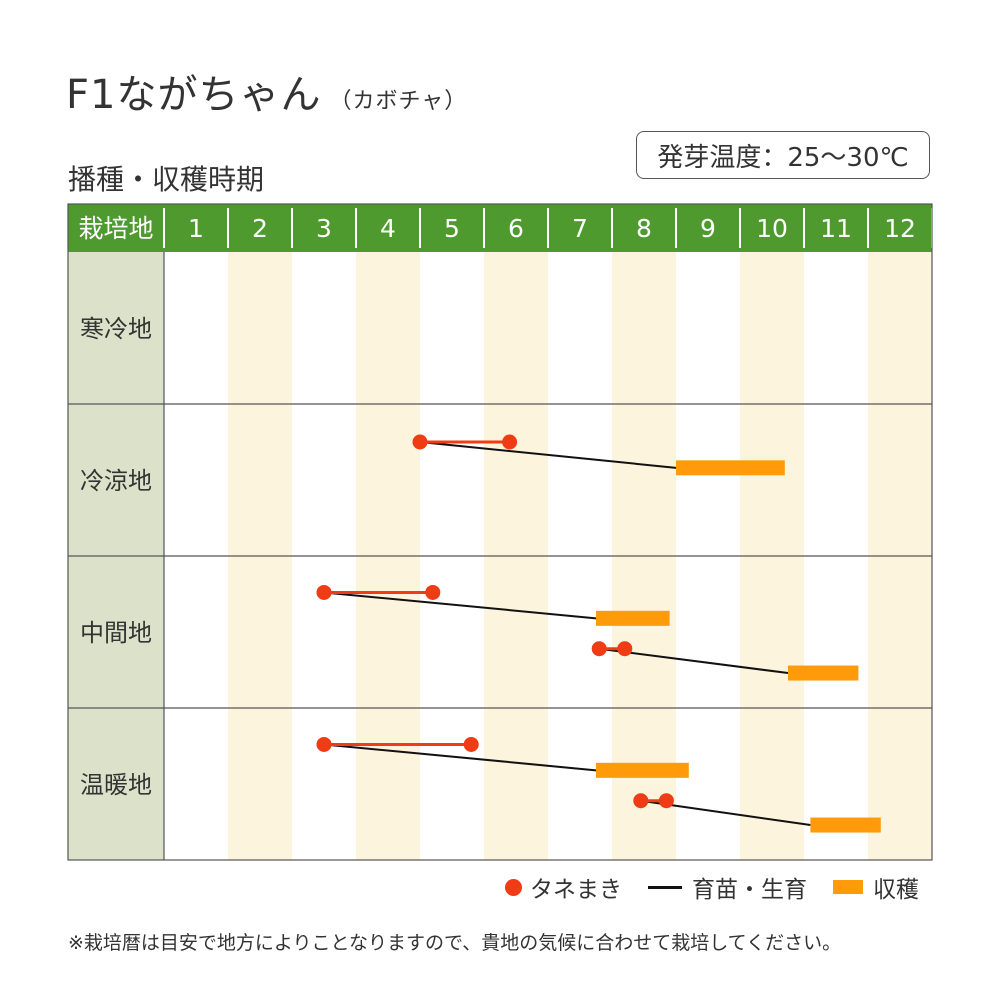 This screenshot has height=1000, width=1000. What do you see at coordinates (166, 179) in the screenshot?
I see `section-title: 播種・収穫時期` at bounding box center [166, 179].